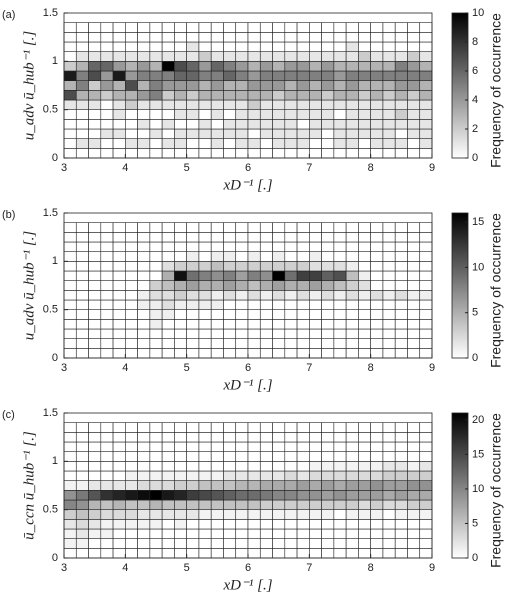  Describe the element at coordinates (248, 568) in the screenshot. I see `x-tick-label: 6` at that location.